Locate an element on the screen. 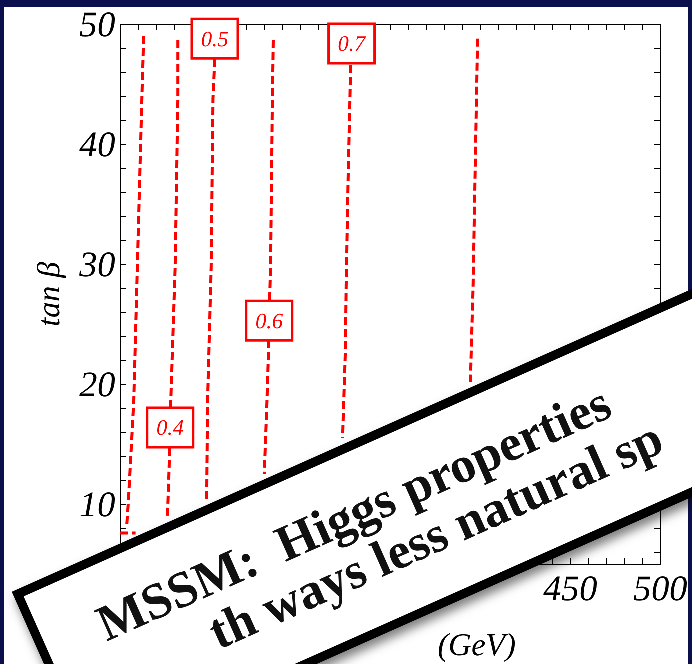 This screenshot has height=664, width=692. y-axis-title: tan β is located at coordinates (48, 294).